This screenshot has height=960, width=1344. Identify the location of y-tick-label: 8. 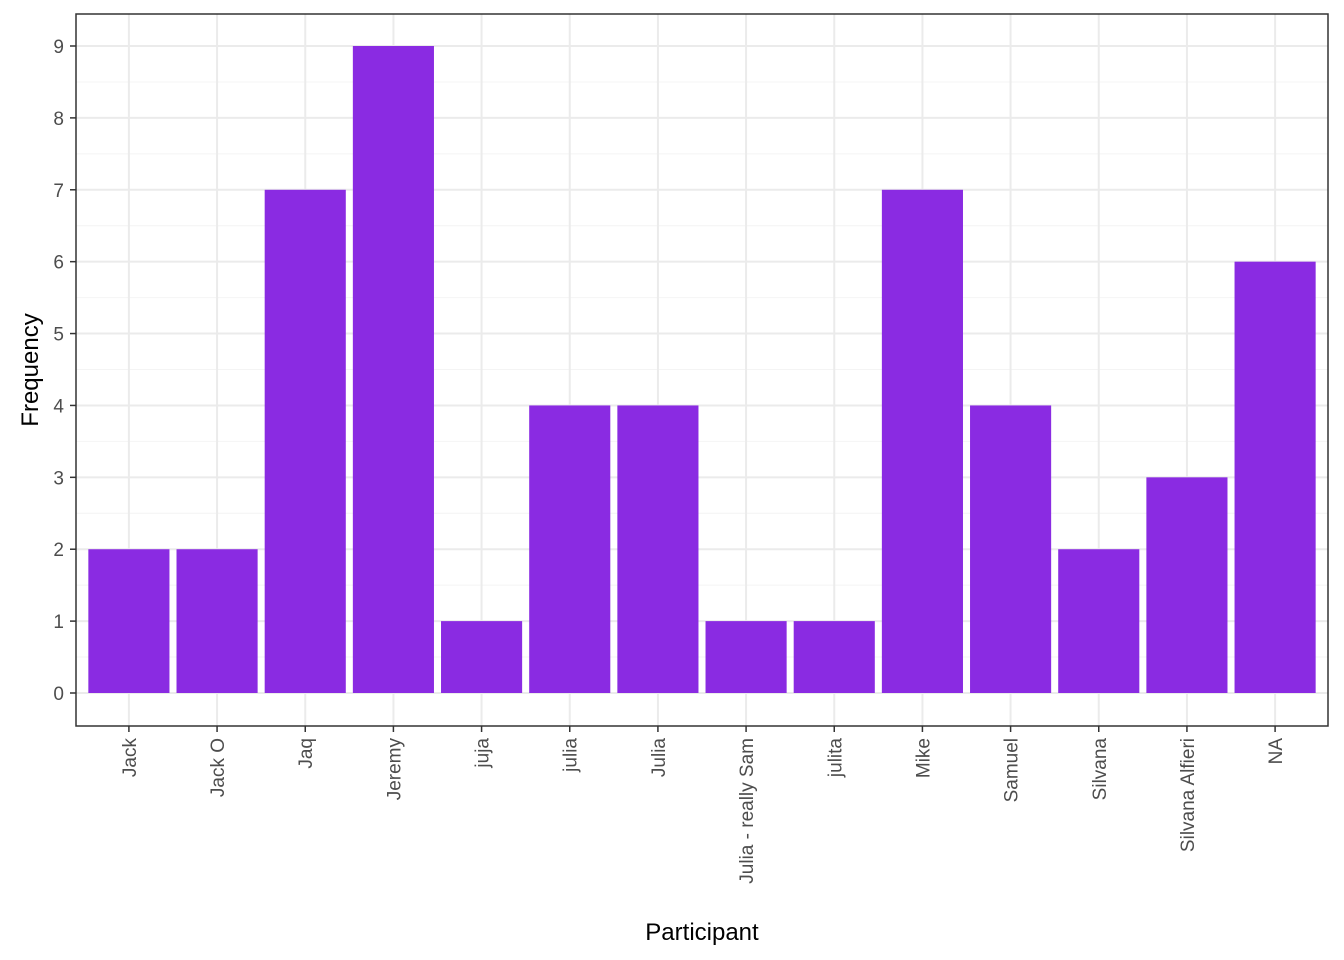
(58, 119).